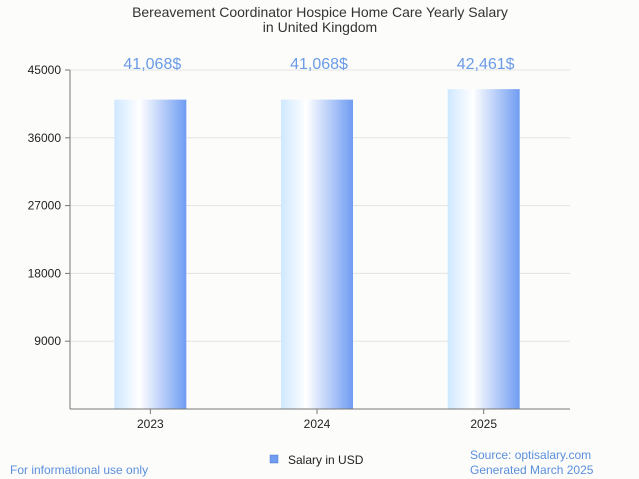 The image size is (639, 479). What do you see at coordinates (79, 470) in the screenshot?
I see `info-note: For informational use only` at bounding box center [79, 470].